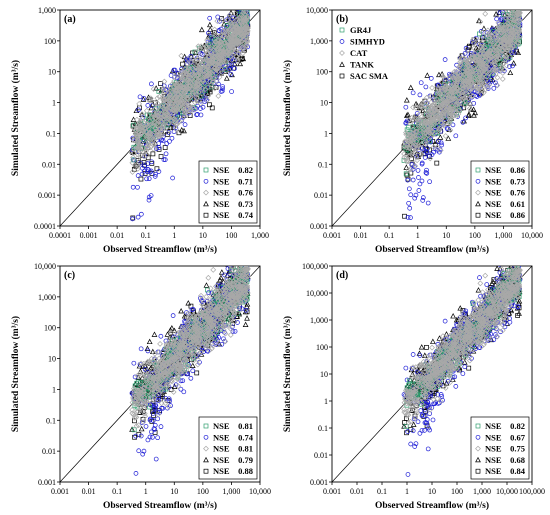  Describe the element at coordinates (319, 226) in the screenshot. I see `y-tick-label: 0.001` at that location.